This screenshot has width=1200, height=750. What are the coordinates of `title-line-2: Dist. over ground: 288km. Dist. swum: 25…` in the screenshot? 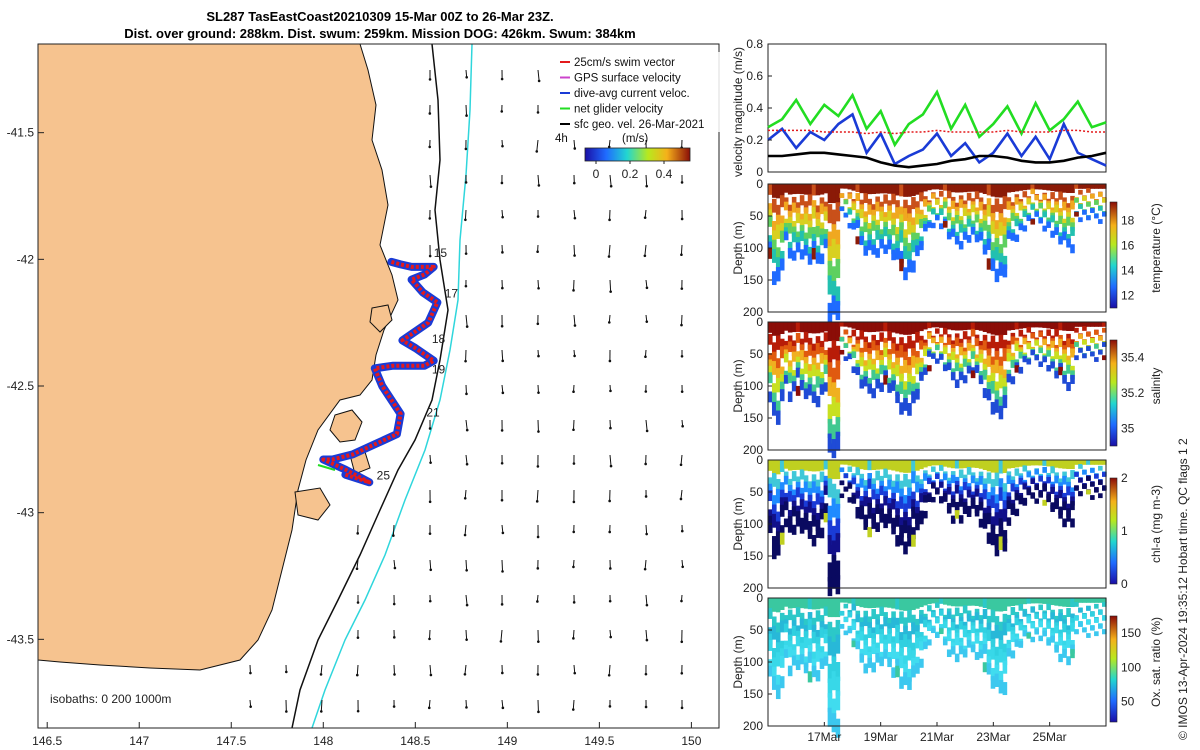 It's located at (380, 33).